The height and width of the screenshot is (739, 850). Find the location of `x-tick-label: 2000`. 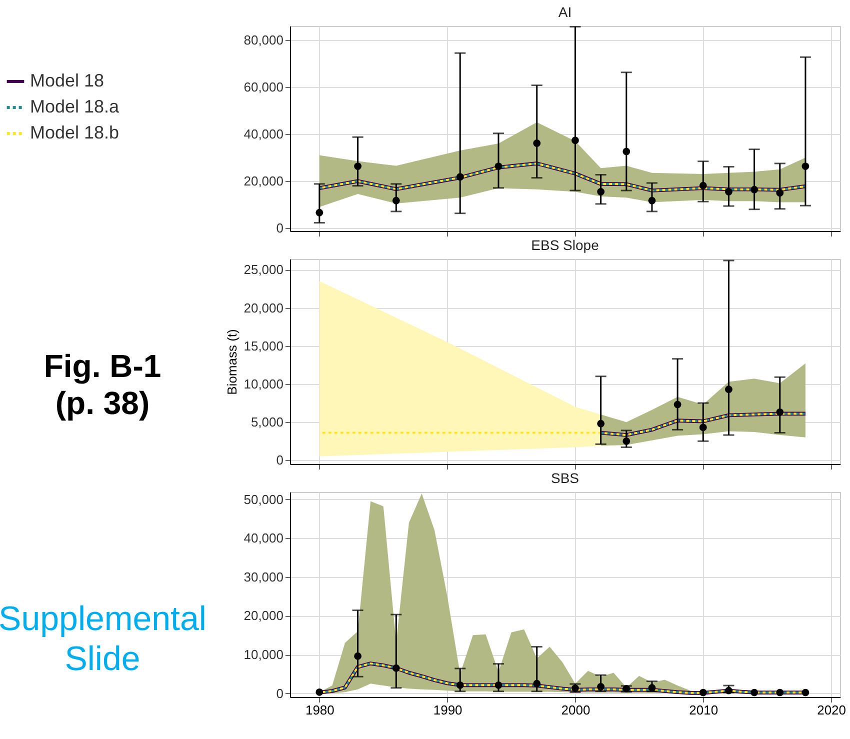

x-tick-label: 2000 is located at coordinates (575, 710).